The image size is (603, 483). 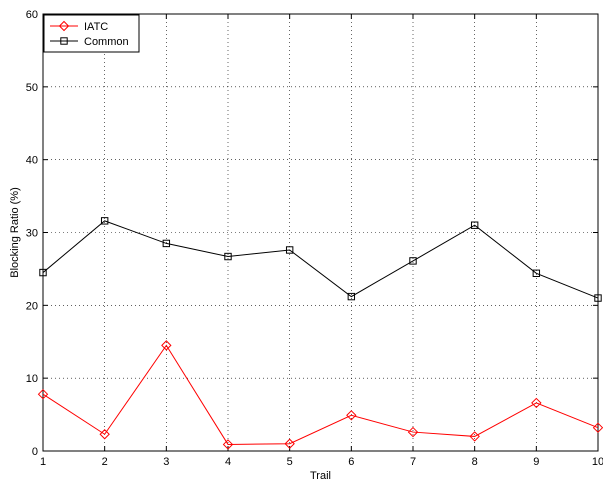 I want to click on legend: IATC Common, so click(x=91, y=33).